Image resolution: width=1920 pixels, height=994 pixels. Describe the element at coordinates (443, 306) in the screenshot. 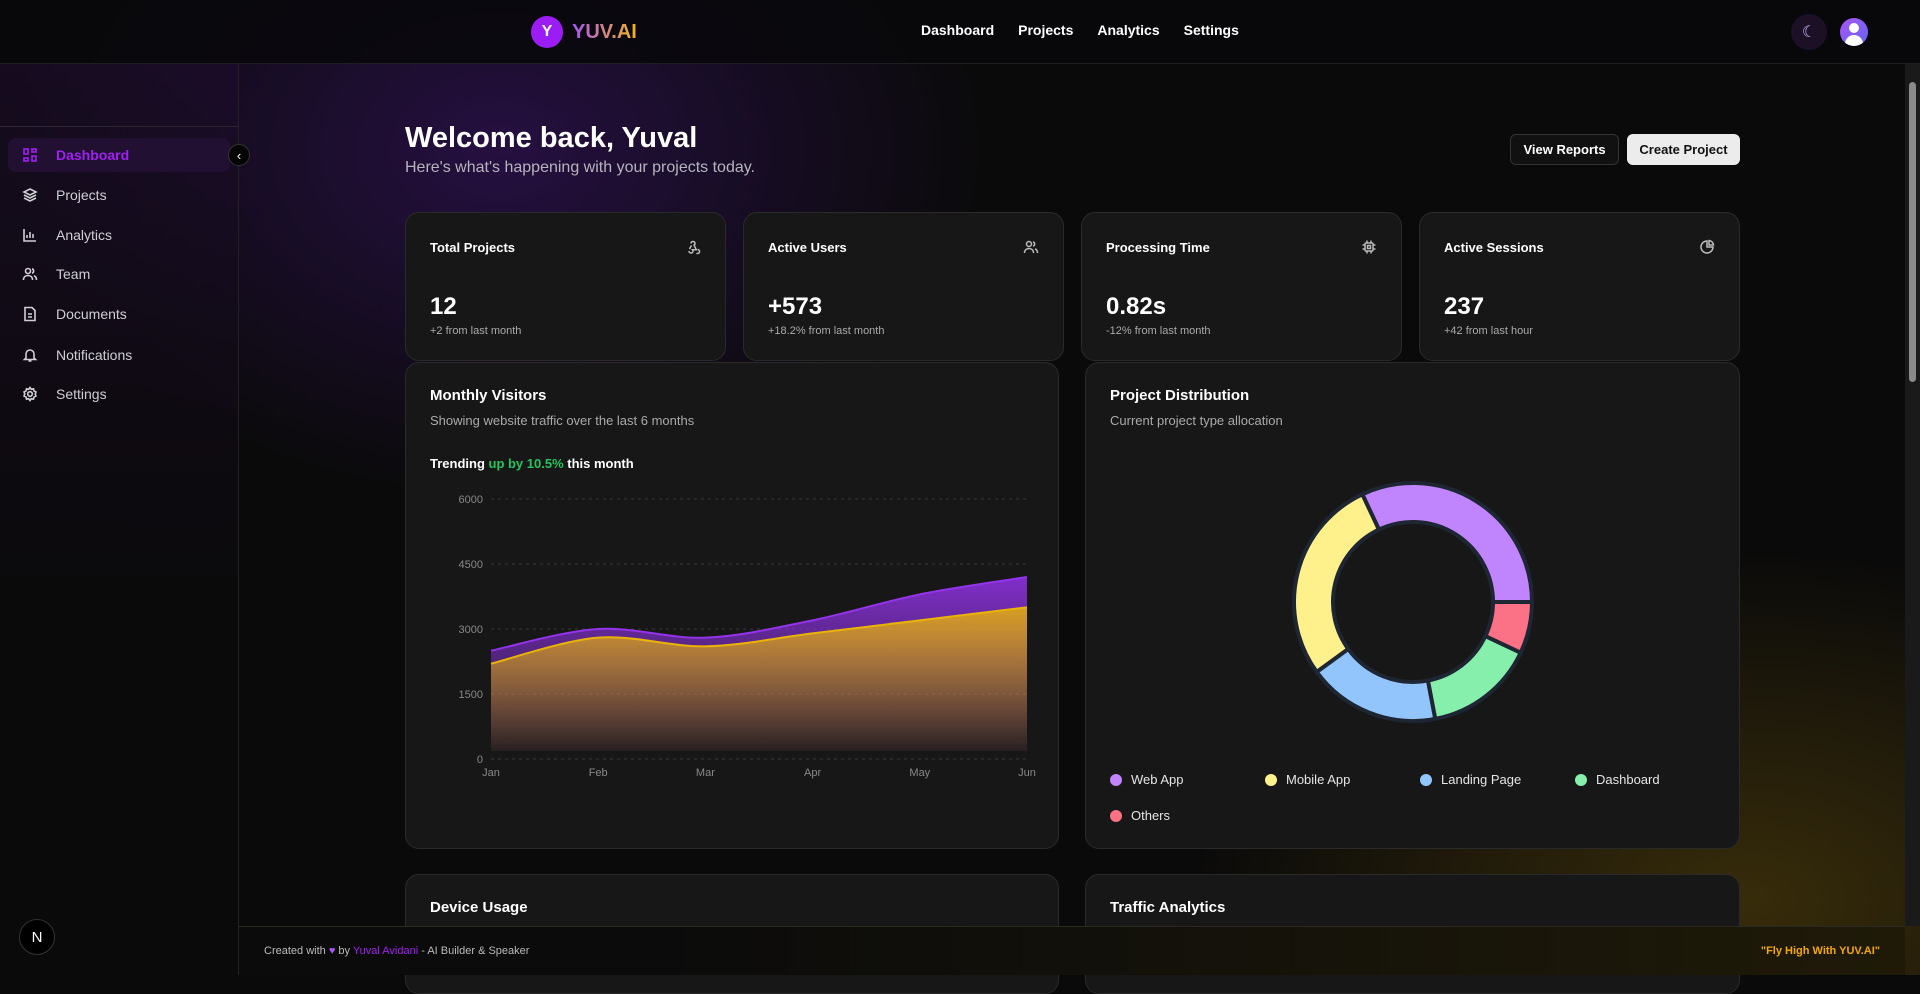

I see `stat-value: 12` at that location.